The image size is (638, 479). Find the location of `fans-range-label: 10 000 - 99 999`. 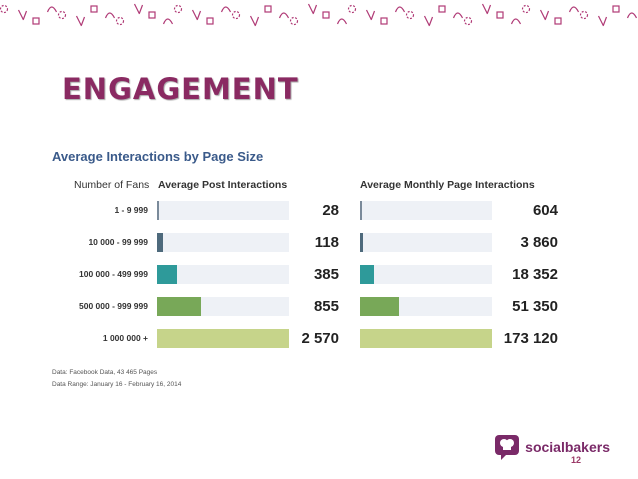

fans-range-label: 10 000 - 99 999 is located at coordinates (118, 242).